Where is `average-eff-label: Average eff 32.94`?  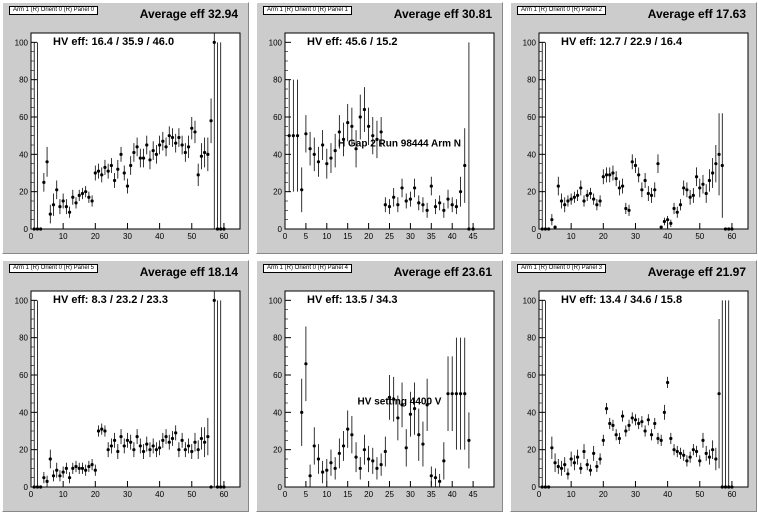
average-eff-label: Average eff 32.94 is located at coordinates (188, 14).